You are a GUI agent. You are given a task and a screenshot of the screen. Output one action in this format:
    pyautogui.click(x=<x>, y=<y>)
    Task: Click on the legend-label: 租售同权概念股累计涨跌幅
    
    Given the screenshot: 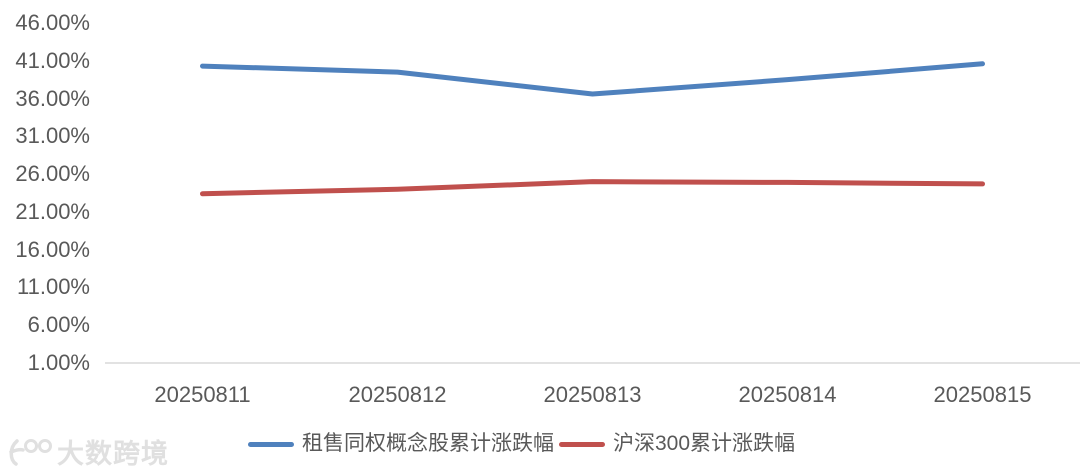 What is the action you would take?
    pyautogui.click(x=428, y=443)
    